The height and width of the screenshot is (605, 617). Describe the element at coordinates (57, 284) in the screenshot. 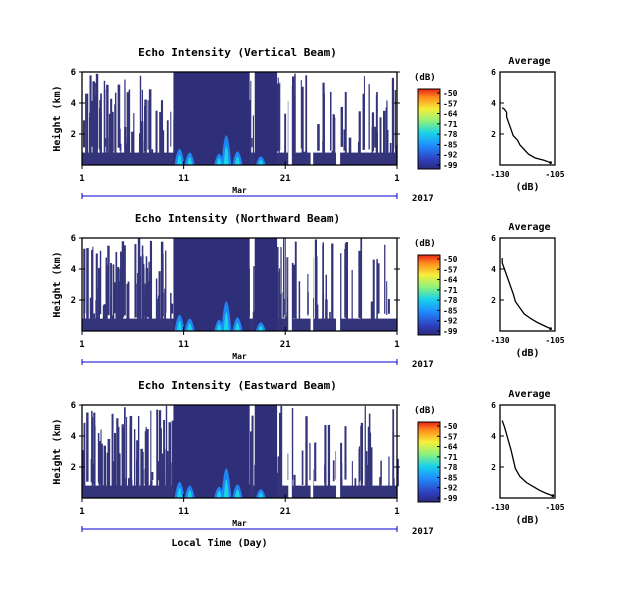

I see `y-axis-label: Height (km)` at that location.